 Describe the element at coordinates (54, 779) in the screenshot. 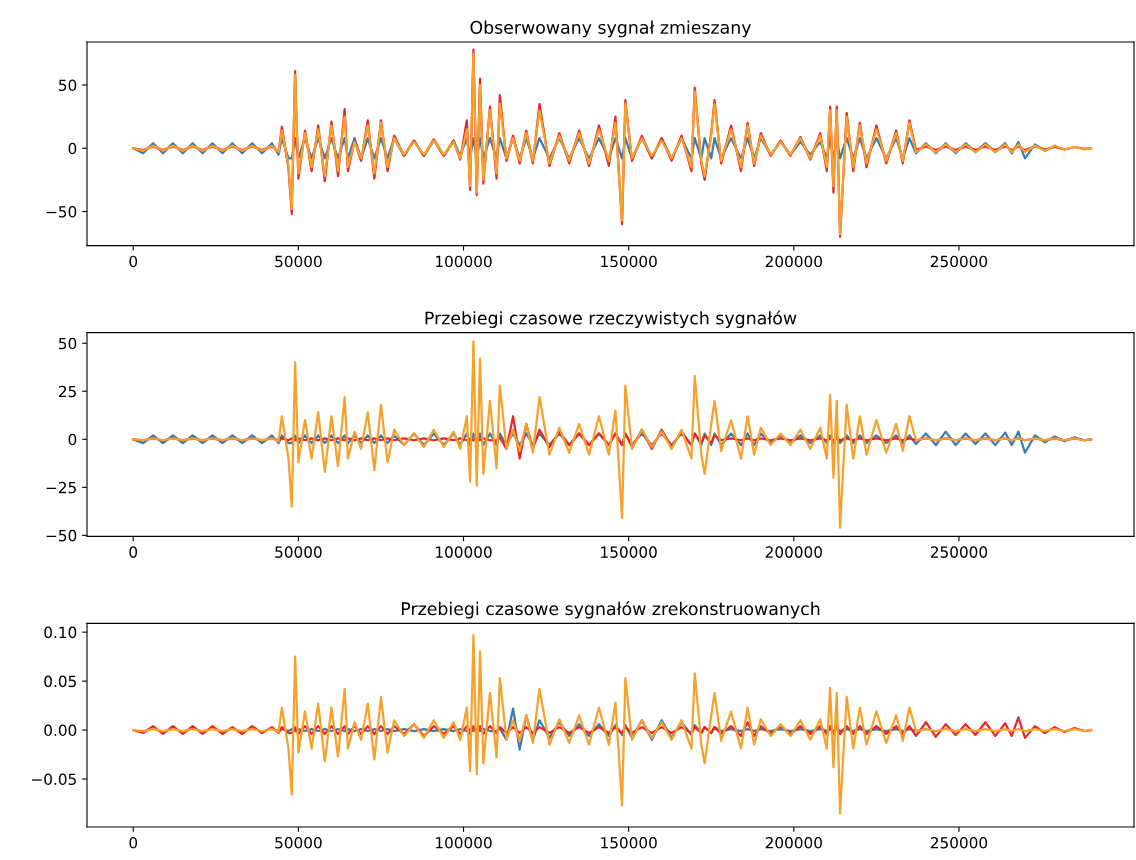

I see `y-tick-label: −0.05` at that location.